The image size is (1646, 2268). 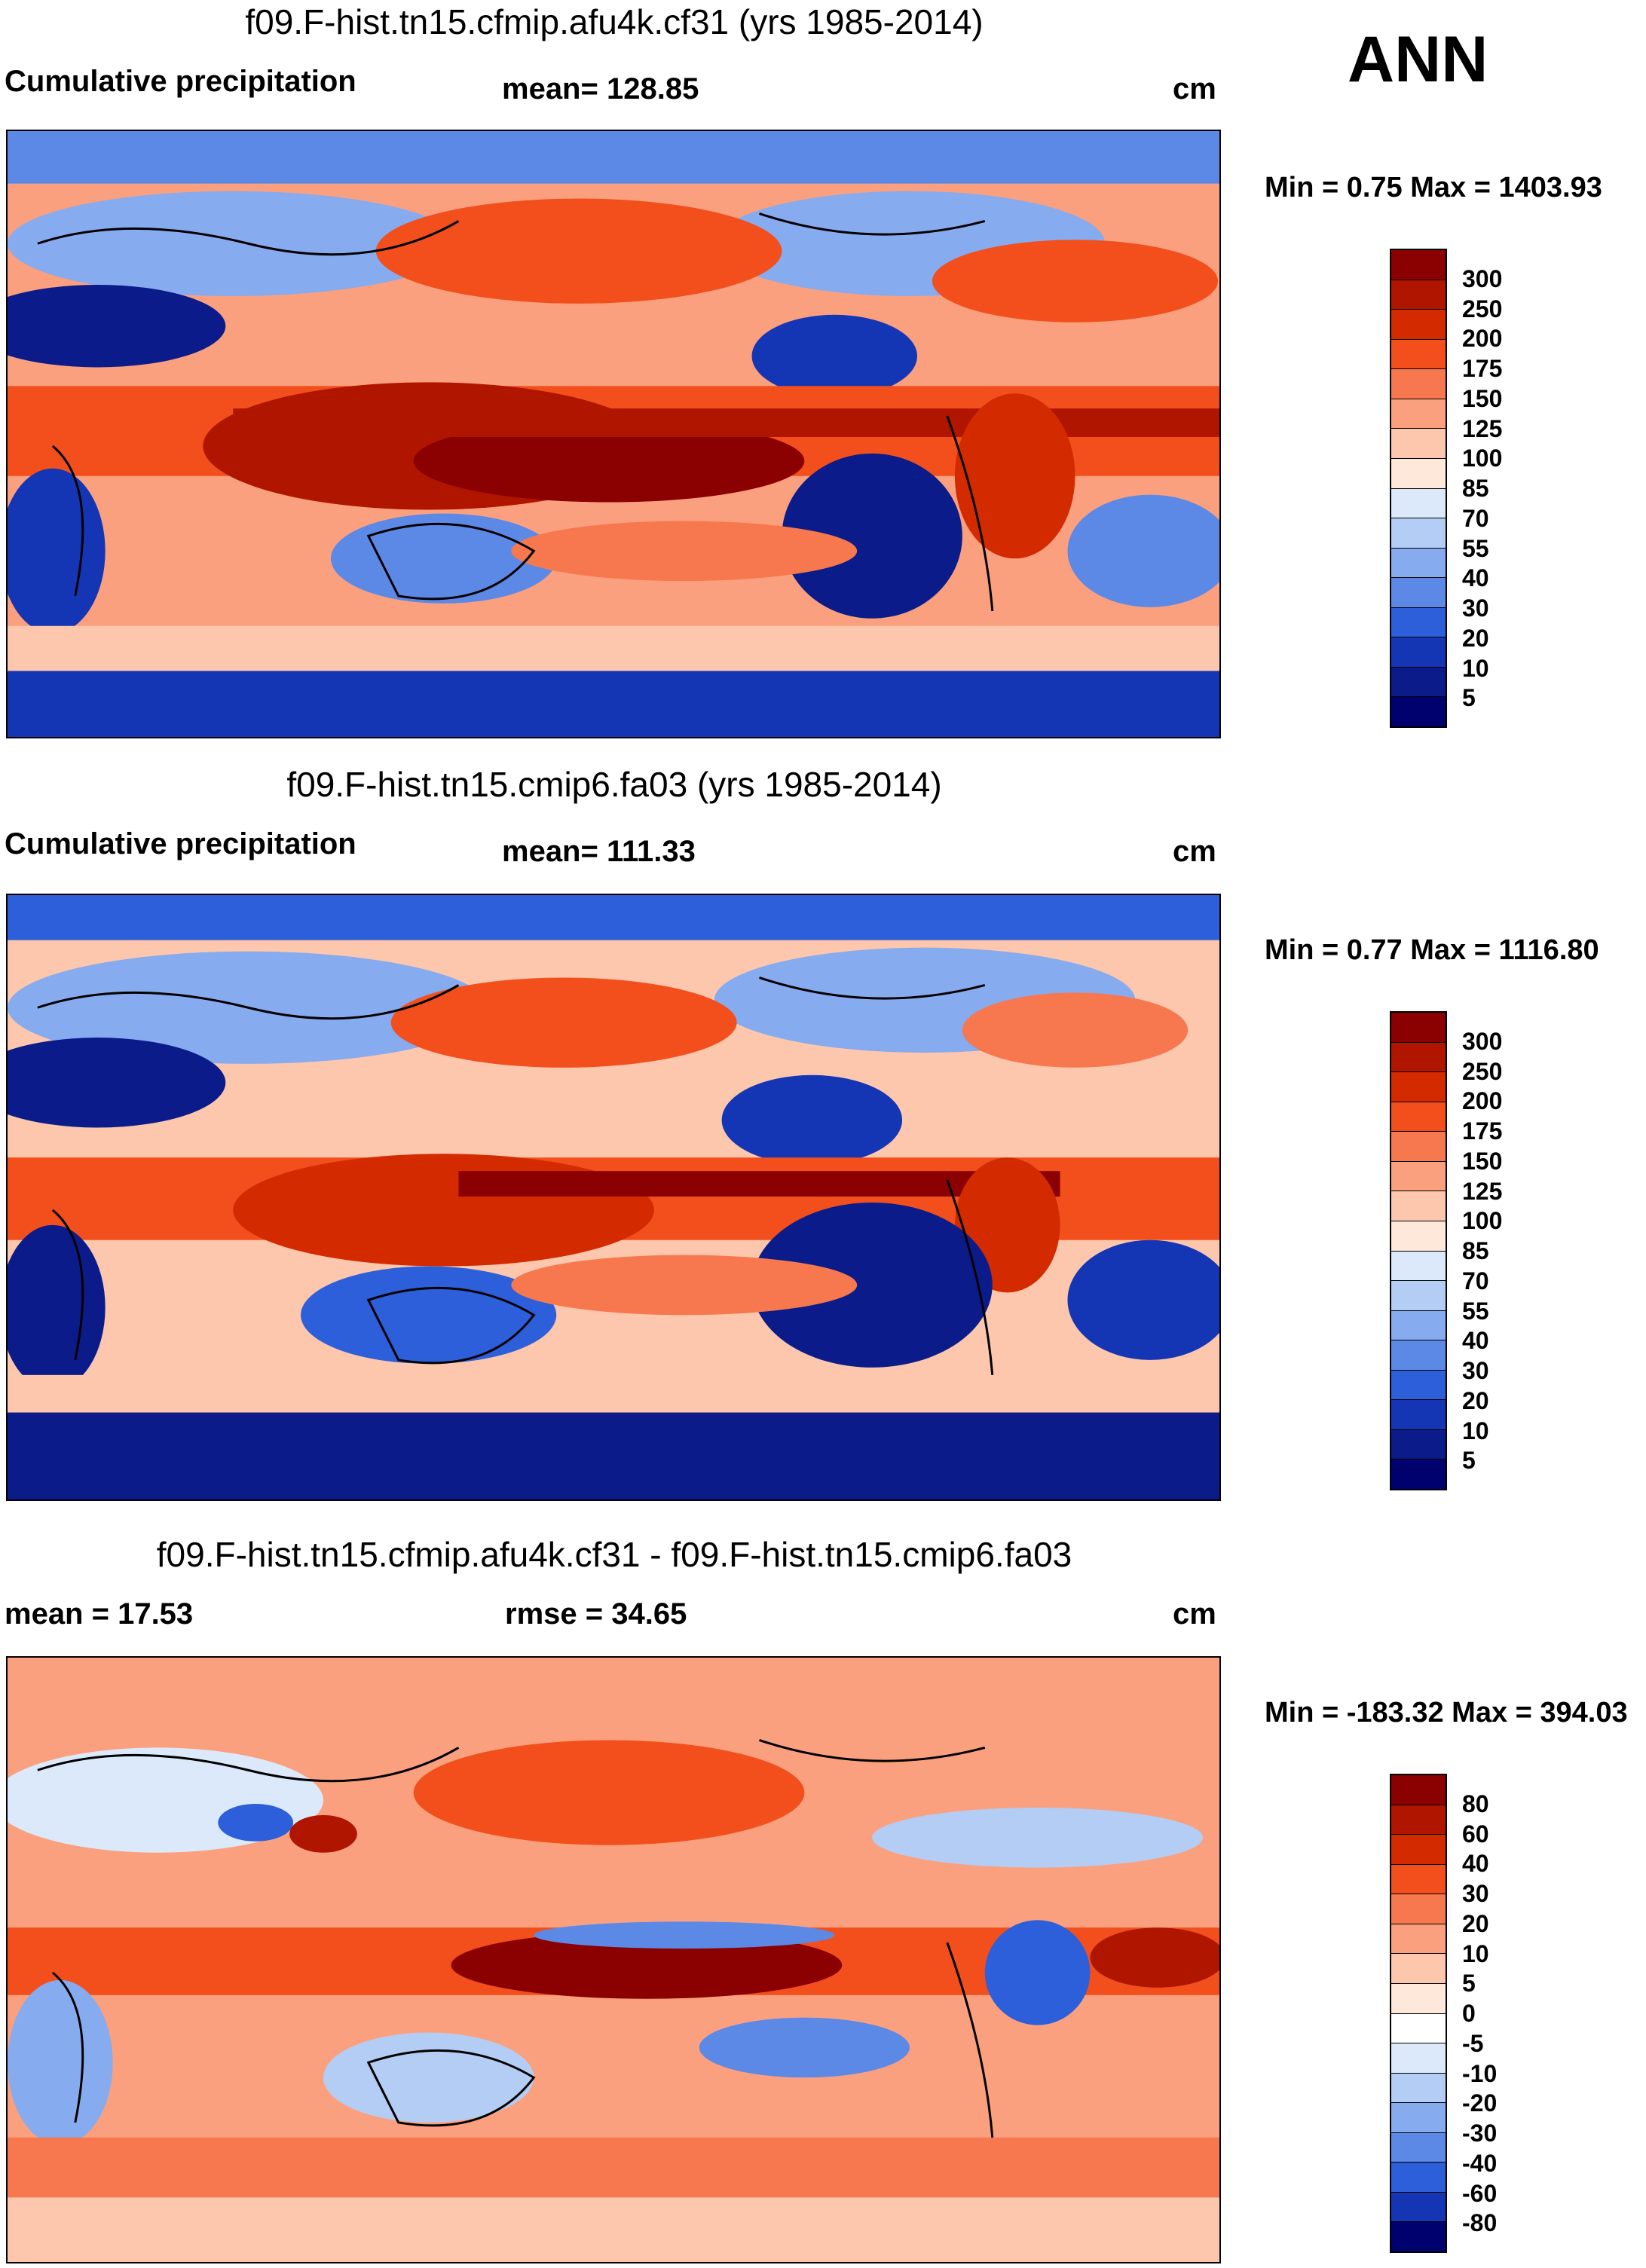 I want to click on southern-africa-neg, so click(x=60, y=2062).